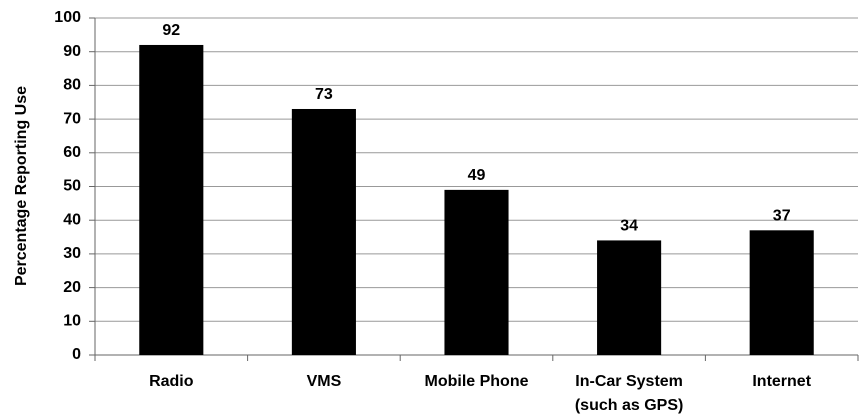 This screenshot has width=867, height=418. Describe the element at coordinates (782, 216) in the screenshot. I see `data-label: 37` at that location.